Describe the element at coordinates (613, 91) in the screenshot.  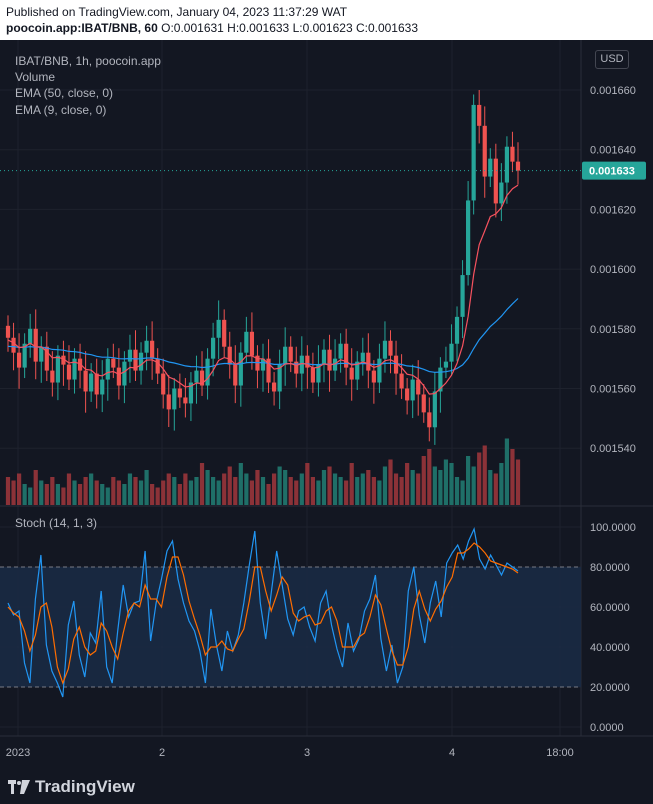
I see `price-tick-label: 0.001660` at that location.